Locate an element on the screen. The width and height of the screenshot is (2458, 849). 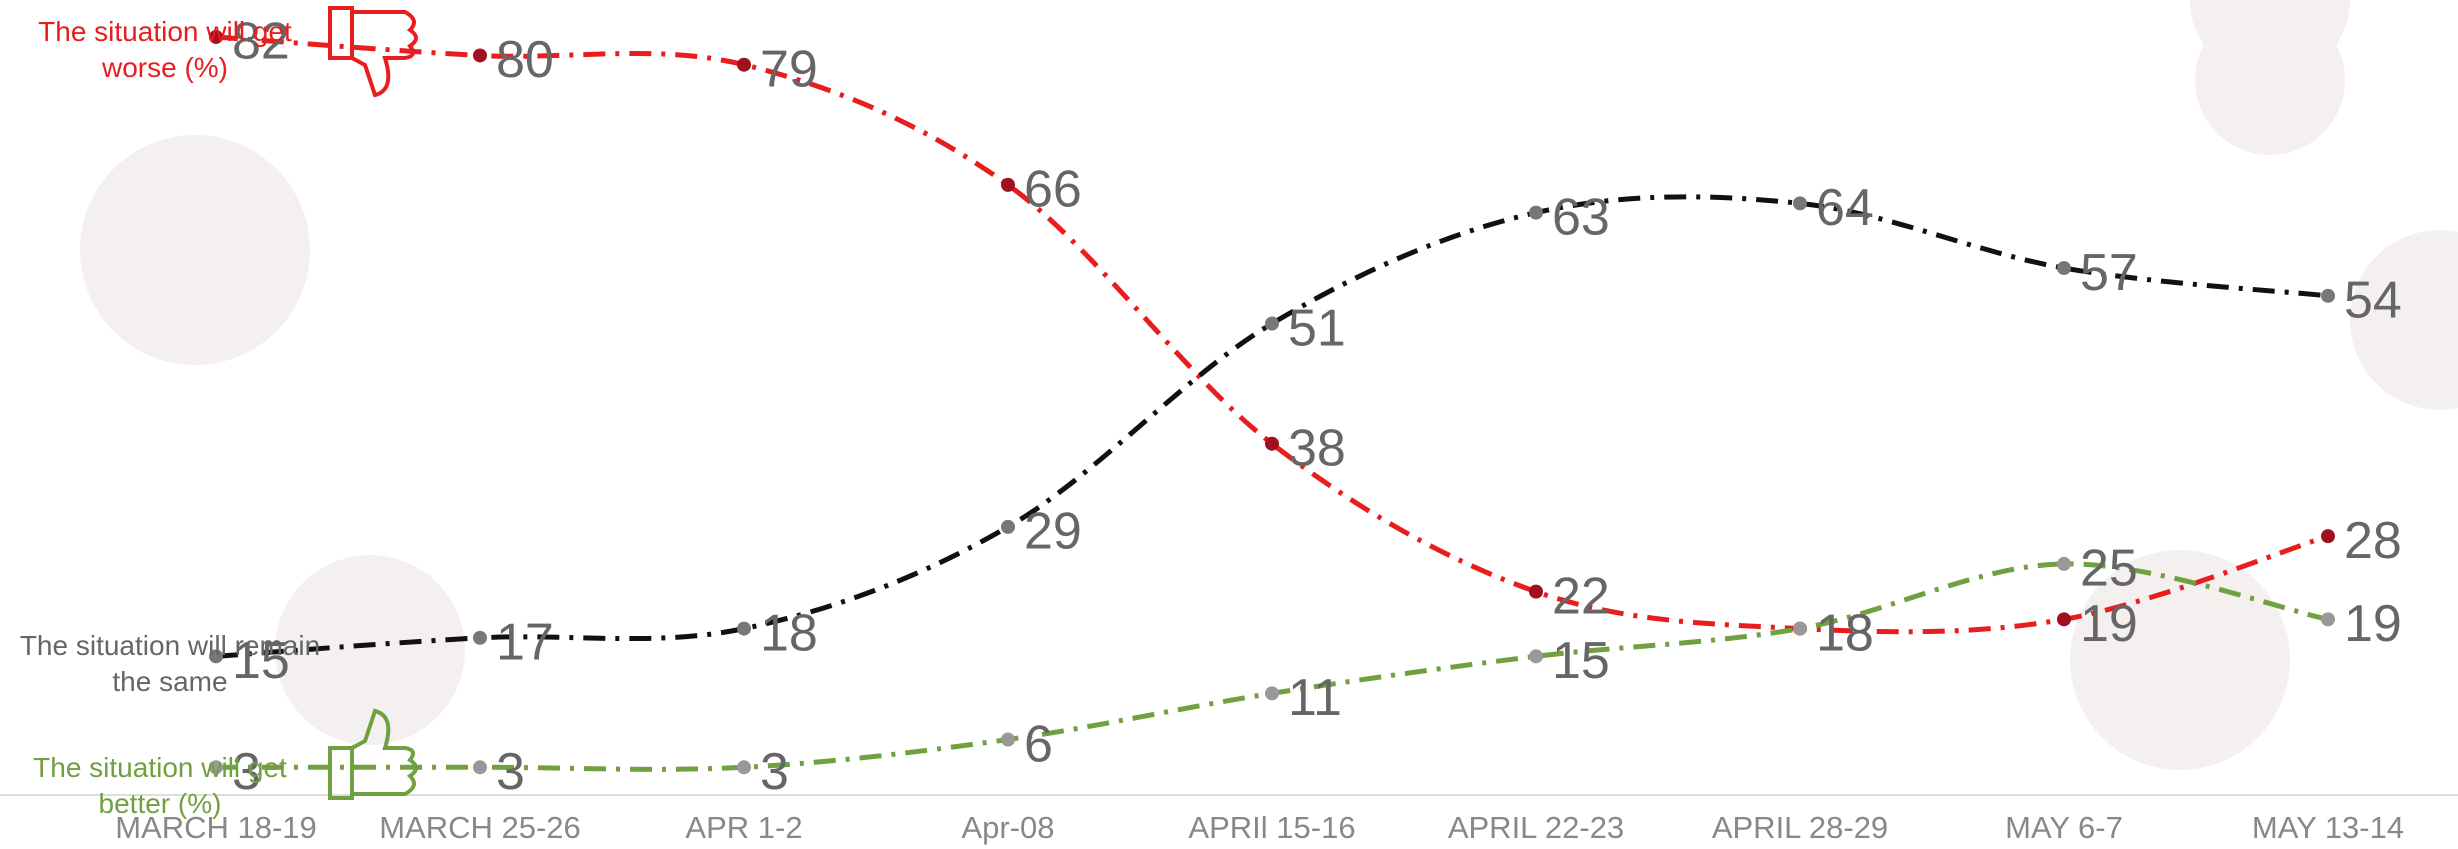
data-label: 80 is located at coordinates (525, 60).